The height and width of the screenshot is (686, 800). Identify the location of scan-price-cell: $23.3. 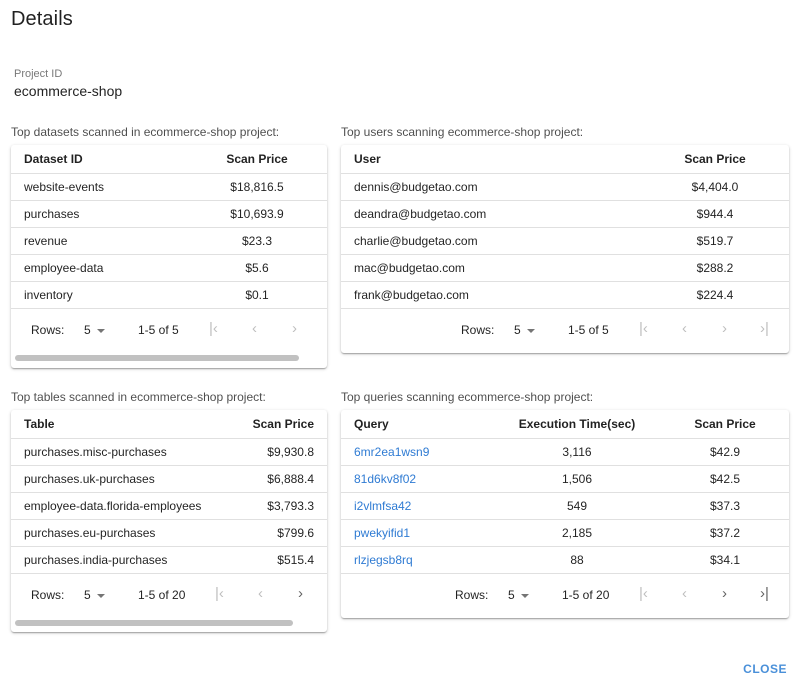
(257, 241).